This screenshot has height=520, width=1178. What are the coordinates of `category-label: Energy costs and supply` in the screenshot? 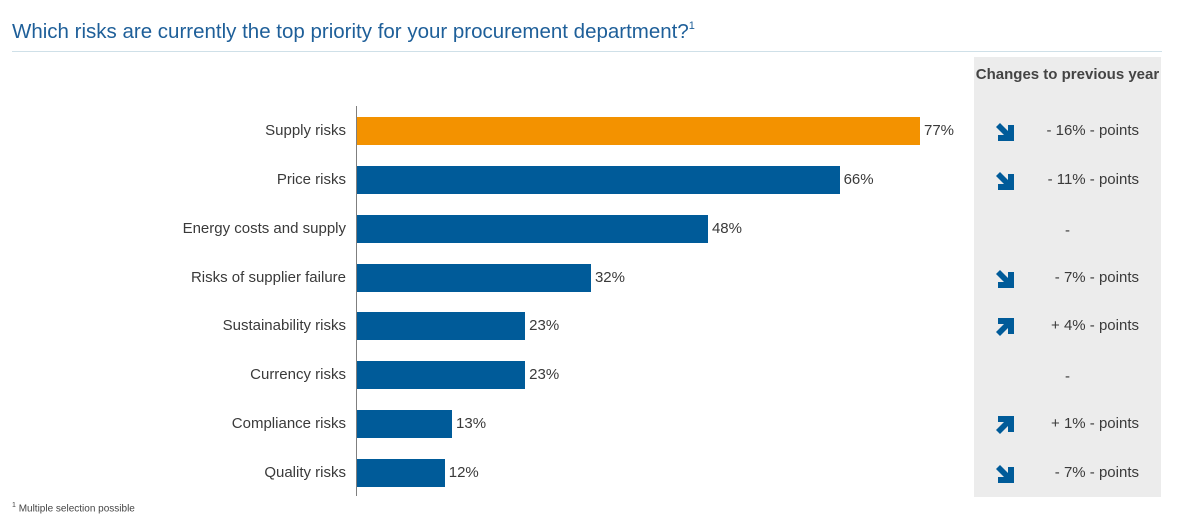 It's located at (264, 228).